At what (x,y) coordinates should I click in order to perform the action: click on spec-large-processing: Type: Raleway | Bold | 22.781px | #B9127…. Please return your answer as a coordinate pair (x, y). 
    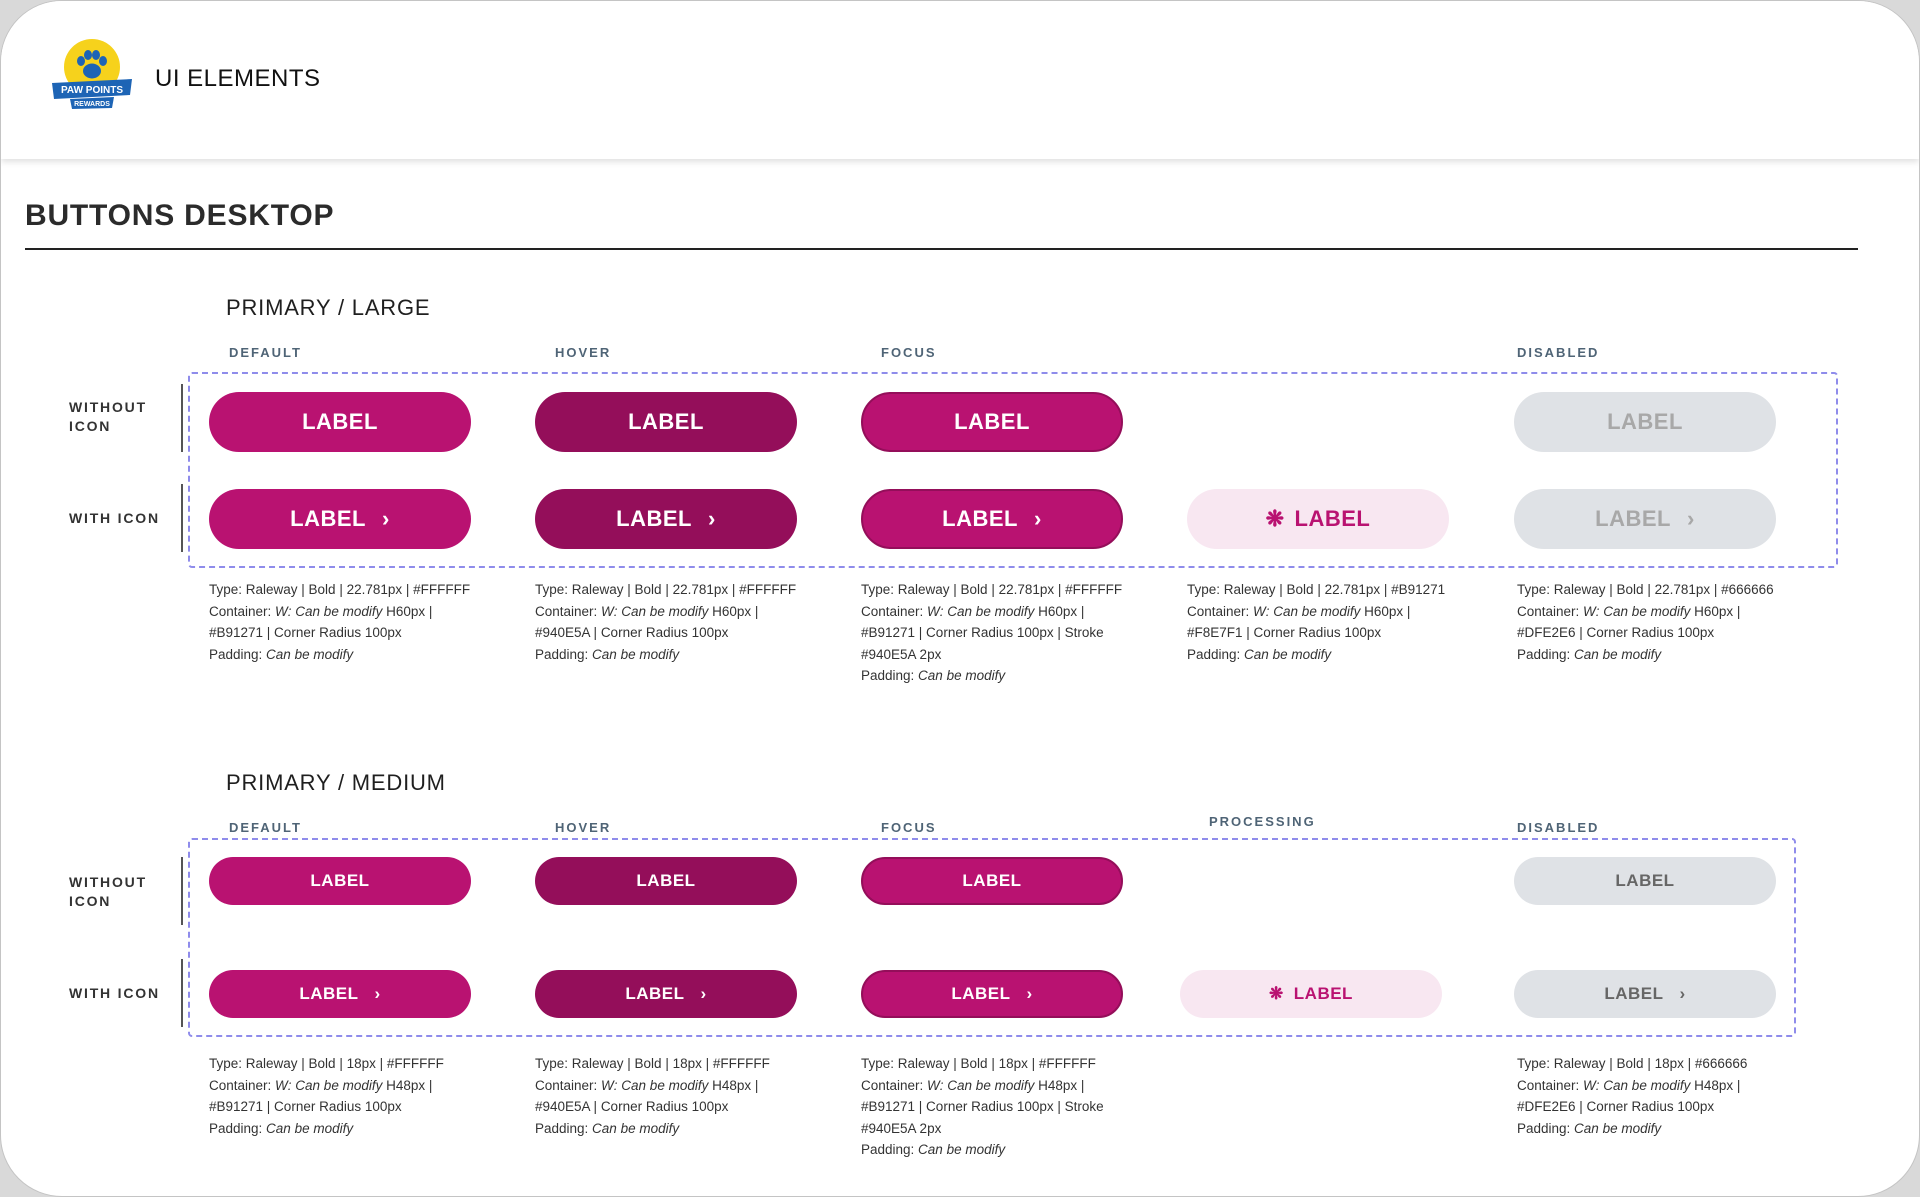
    Looking at the image, I should click on (1316, 622).